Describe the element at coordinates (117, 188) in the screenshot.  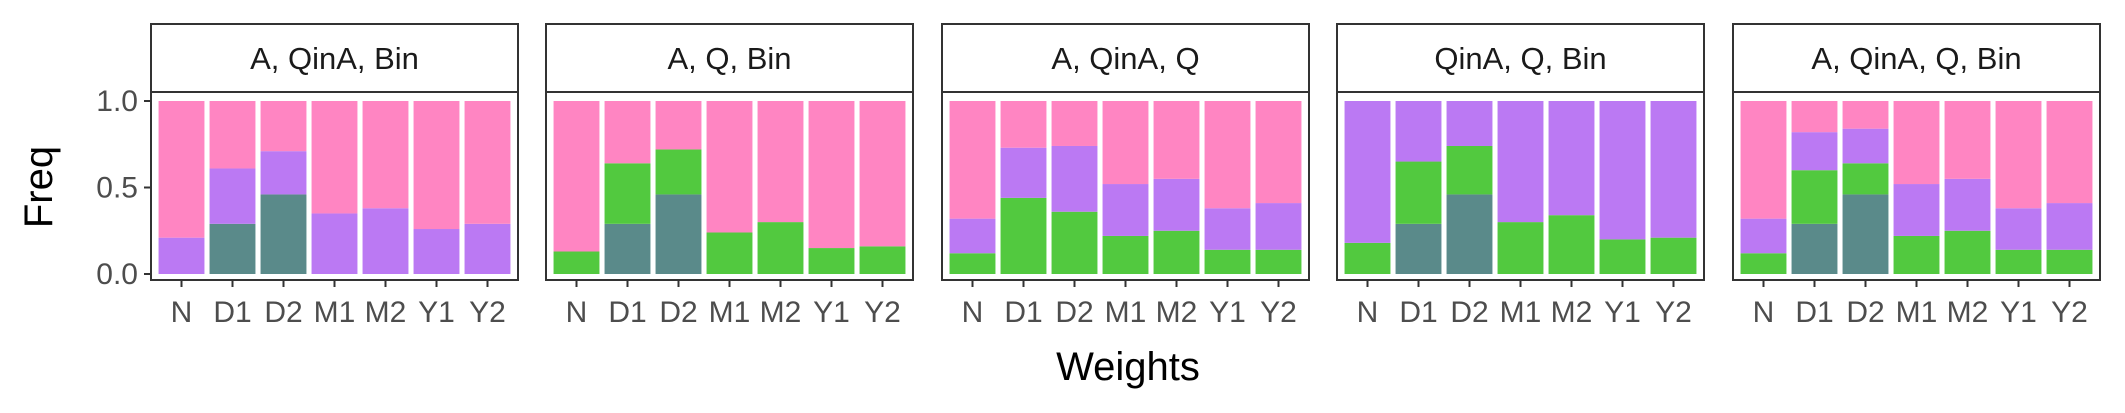
I see `y-tick-label: 0.5` at that location.